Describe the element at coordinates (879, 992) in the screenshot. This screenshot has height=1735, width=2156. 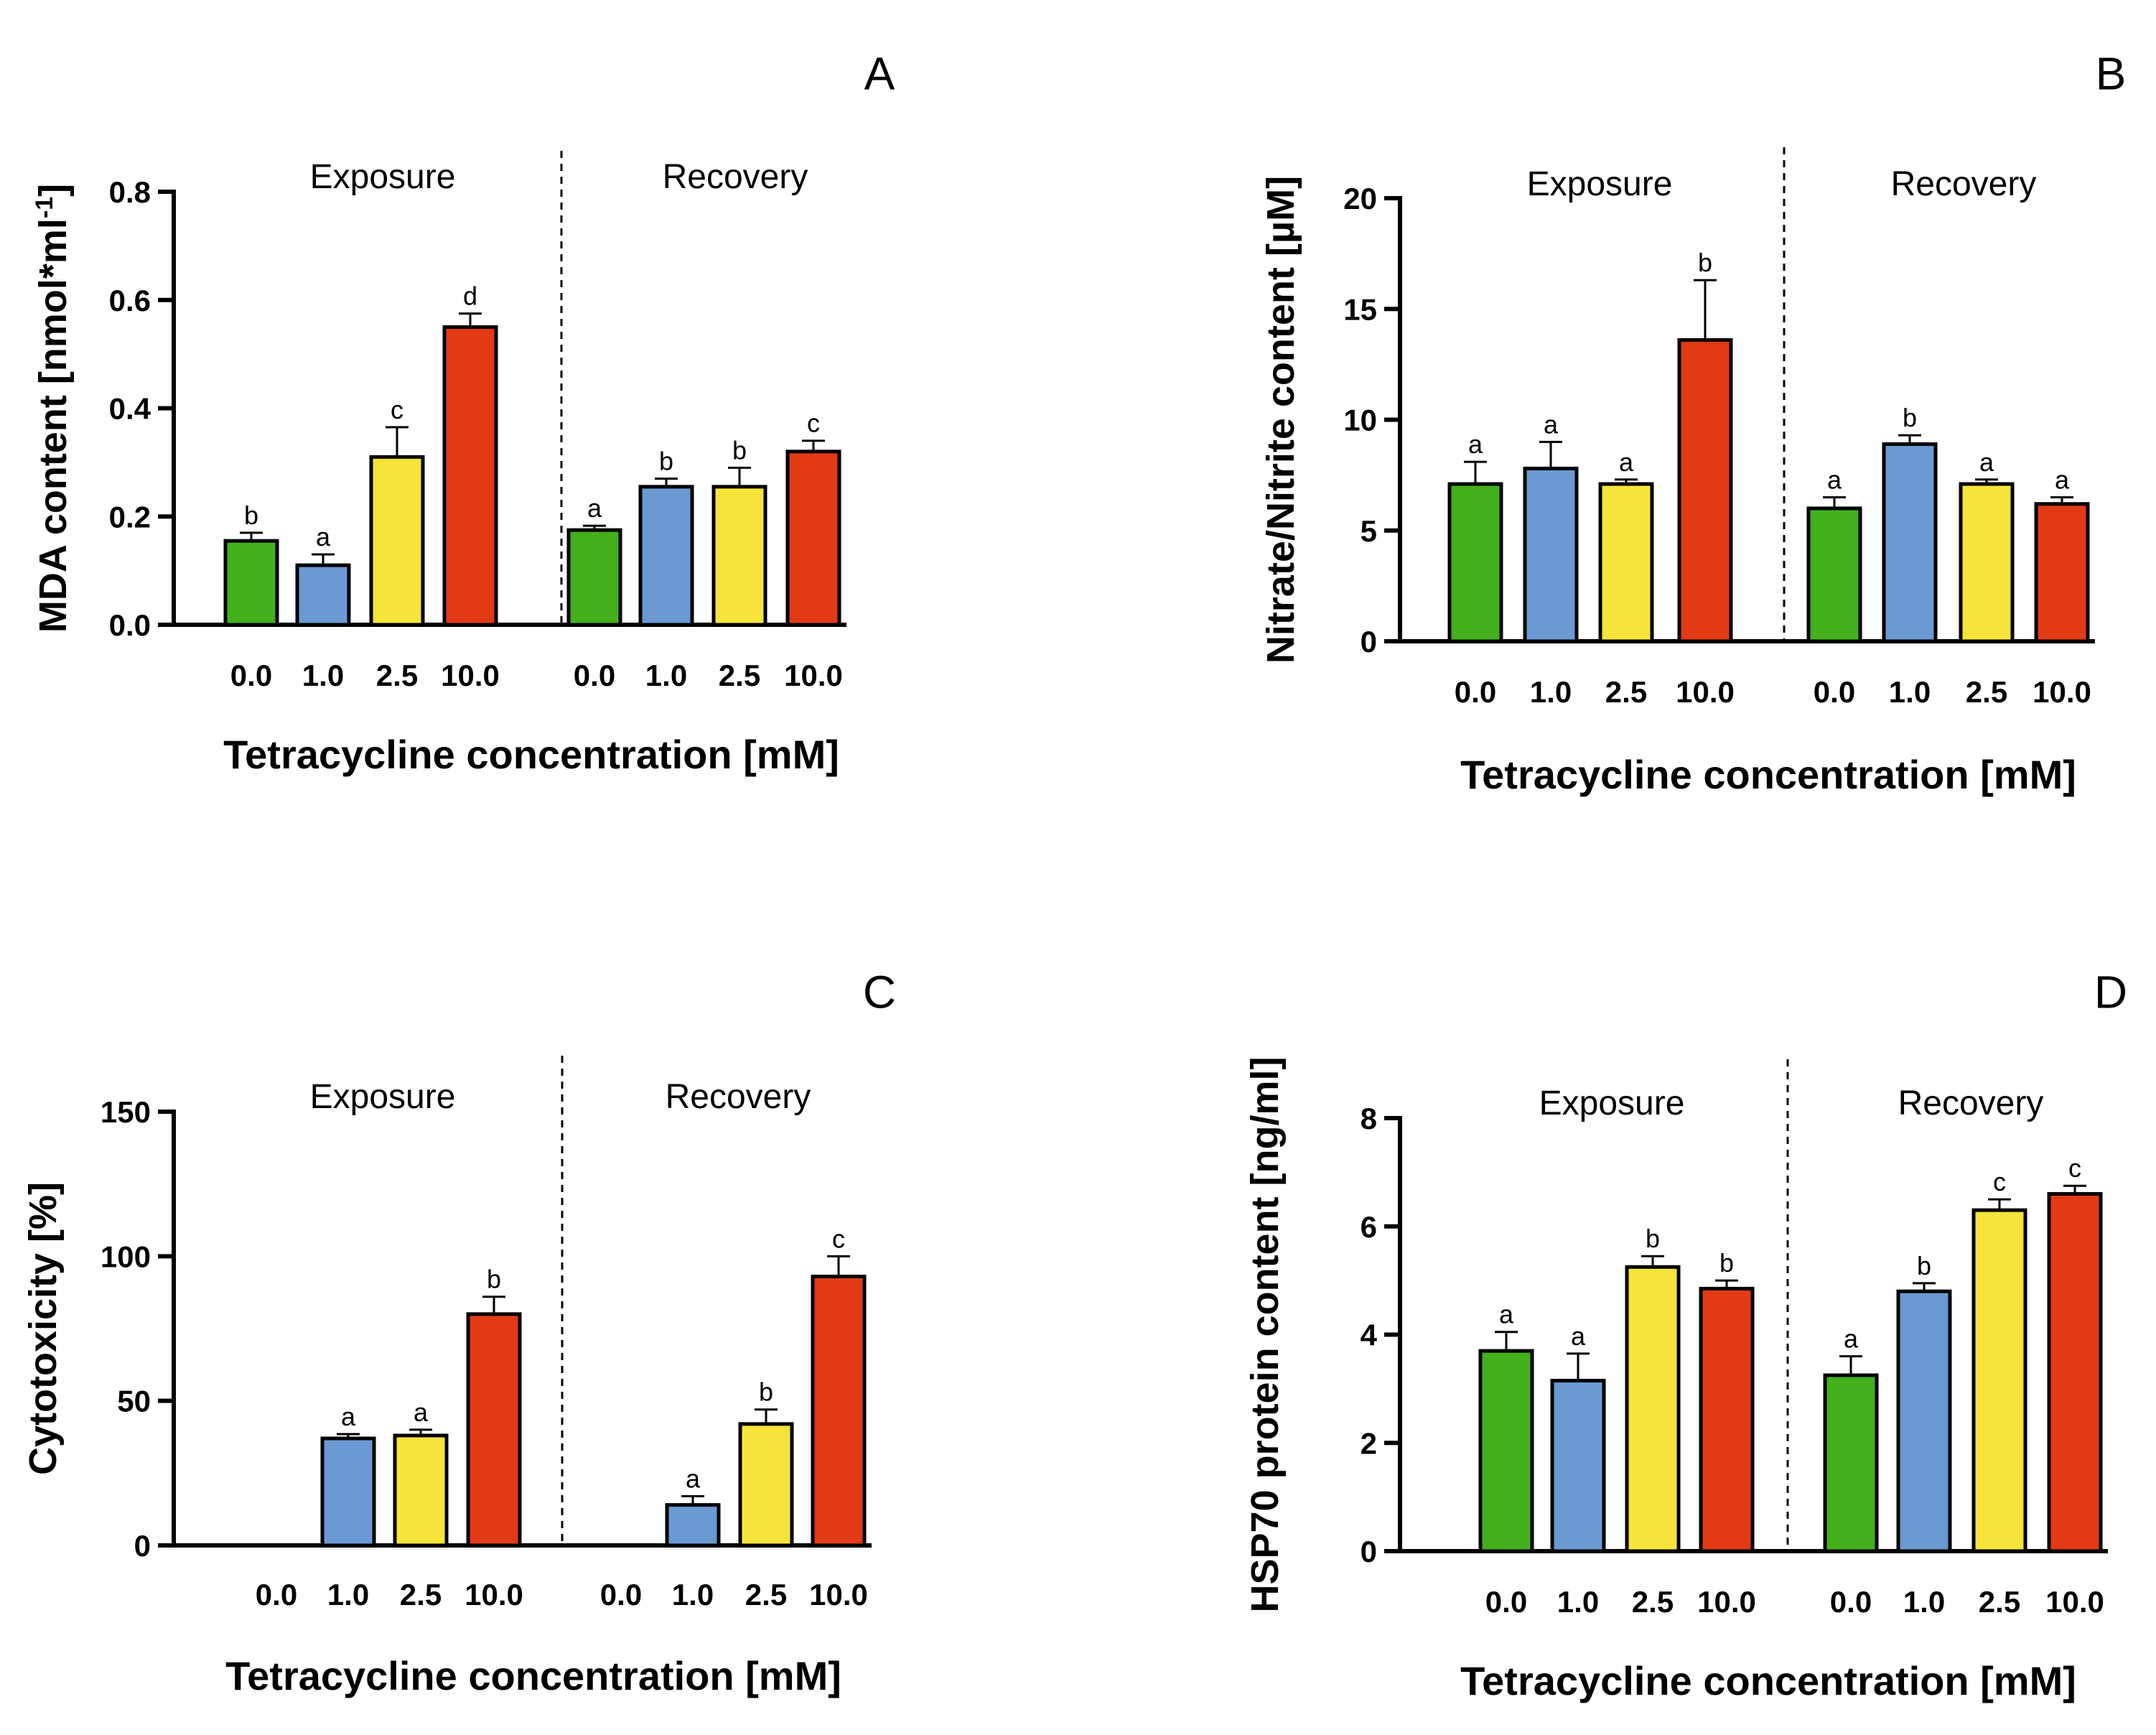
I see `panel-letter: C` at that location.